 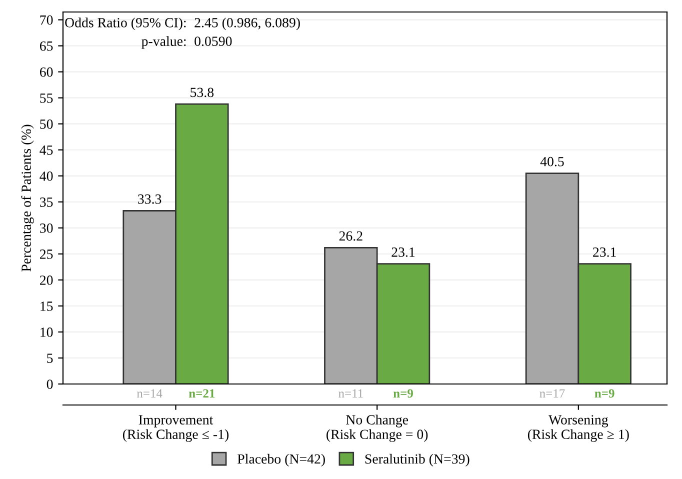 I want to click on data-label: 26.2, so click(x=350, y=236).